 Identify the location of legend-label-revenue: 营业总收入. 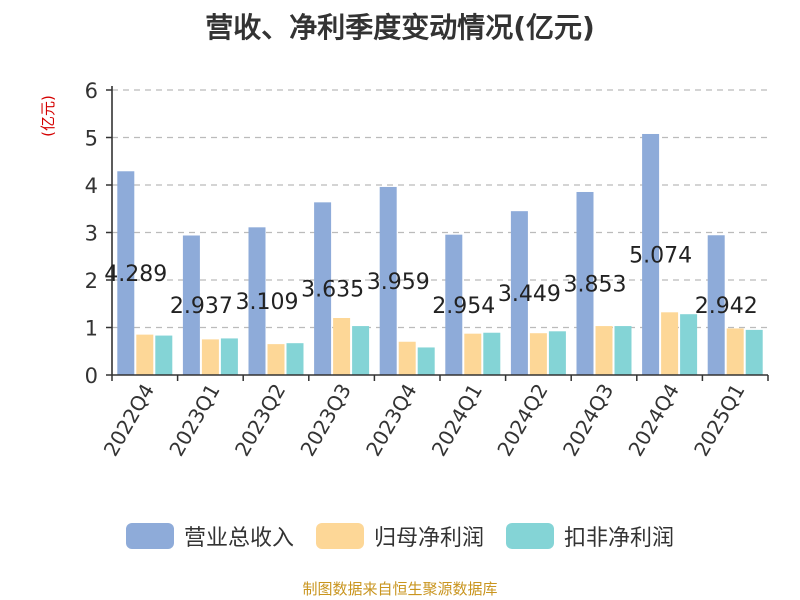
(238, 538).